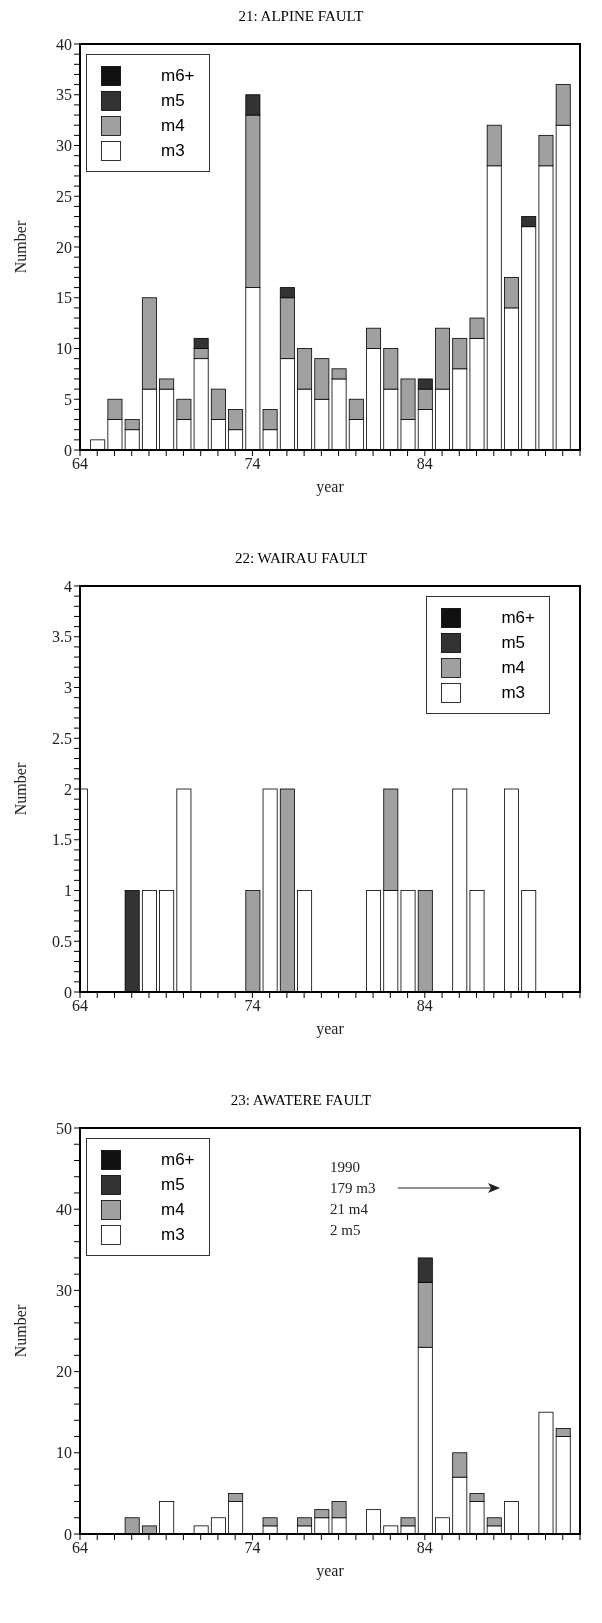  What do you see at coordinates (64, 196) in the screenshot?
I see `y-tick-label: 25` at bounding box center [64, 196].